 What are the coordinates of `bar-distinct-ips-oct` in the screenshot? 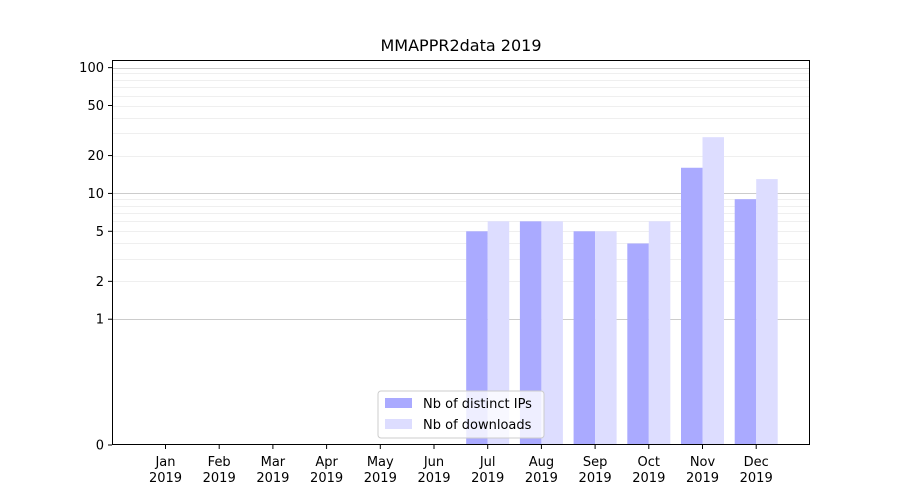 It's located at (638, 344).